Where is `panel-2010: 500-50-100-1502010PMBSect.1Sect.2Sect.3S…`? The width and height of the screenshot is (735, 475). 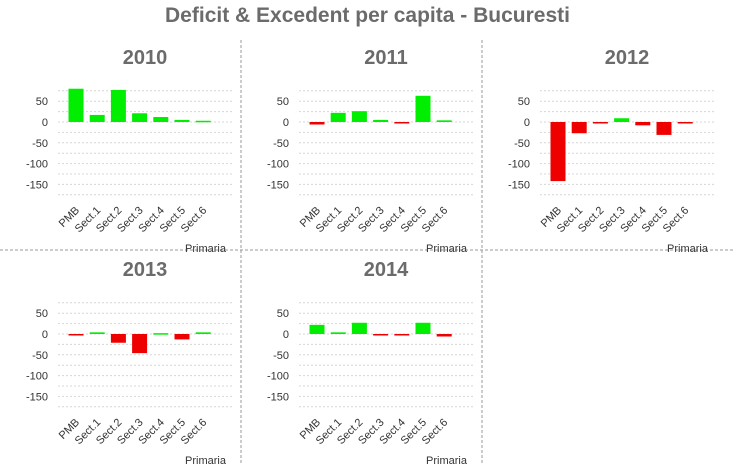 panel-2010: 500-50-100-1502010PMBSect.1Sect.2Sect.3S… is located at coordinates (129, 151).